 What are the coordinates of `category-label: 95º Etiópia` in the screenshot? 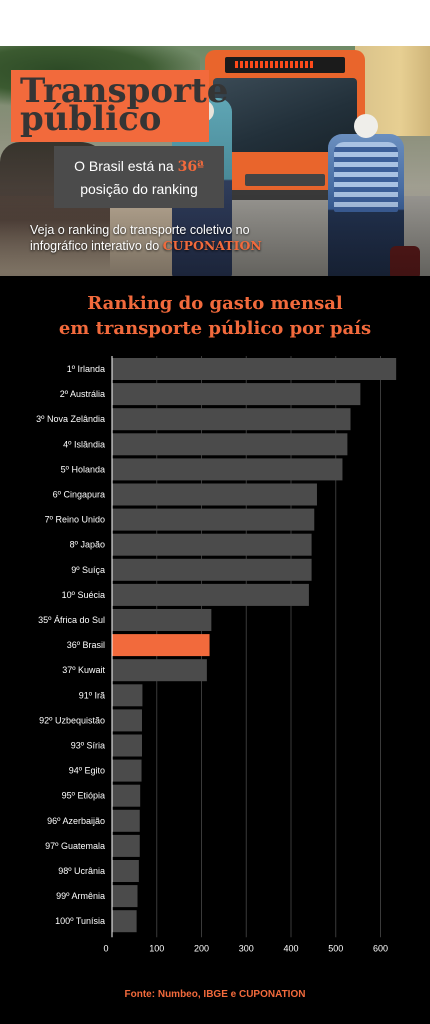 It's located at (83, 796).